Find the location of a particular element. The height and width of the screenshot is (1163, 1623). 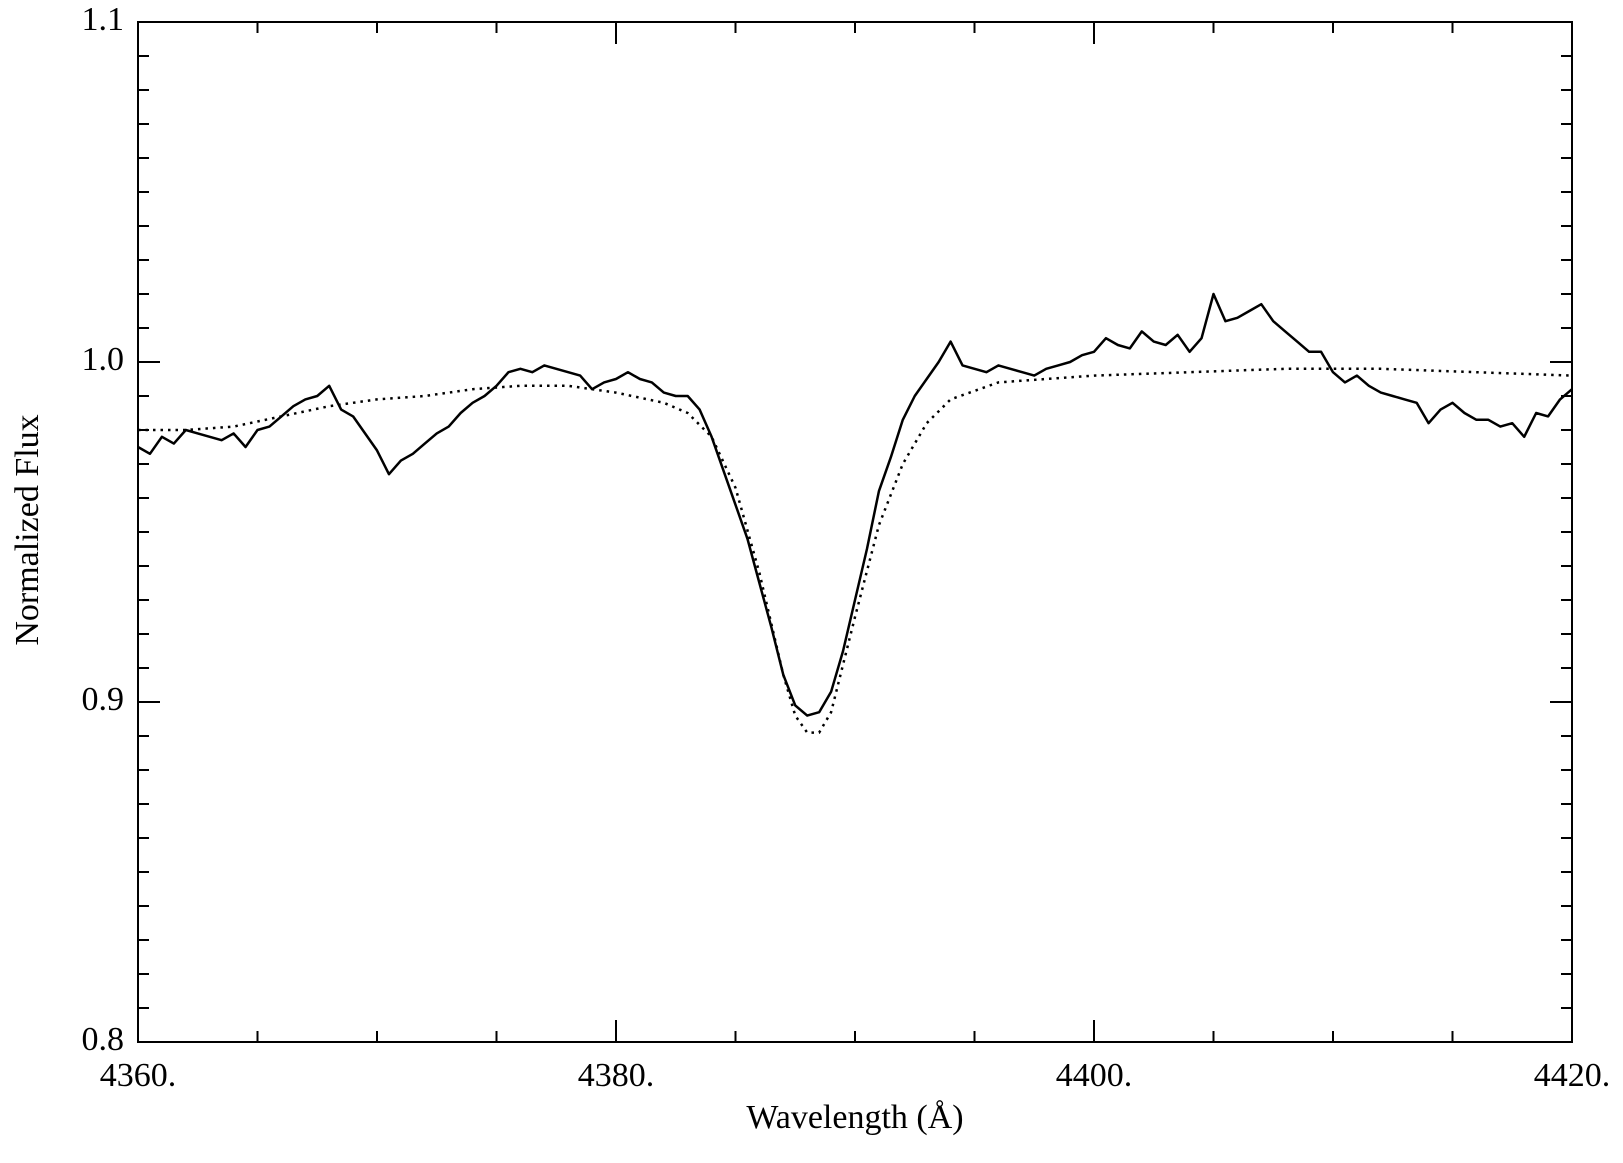

x-tick-label: 4380. is located at coordinates (616, 1075).